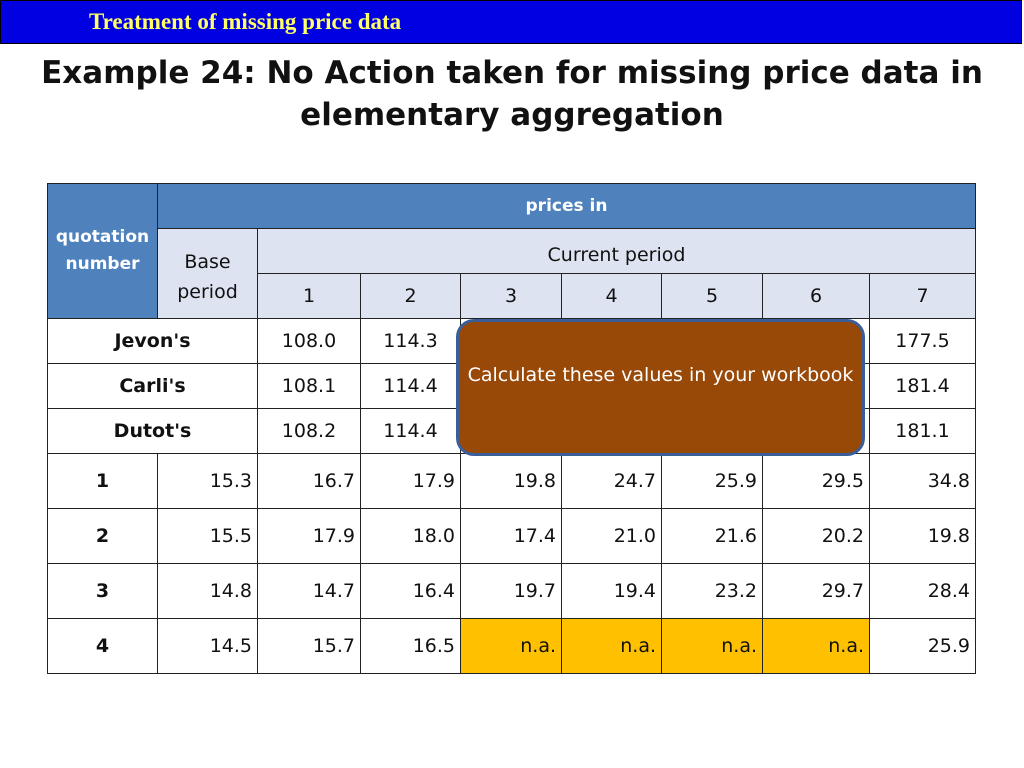 Image resolution: width=1024 pixels, height=768 pixels. What do you see at coordinates (712, 591) in the screenshot?
I see `price-cell: 23.2` at bounding box center [712, 591].